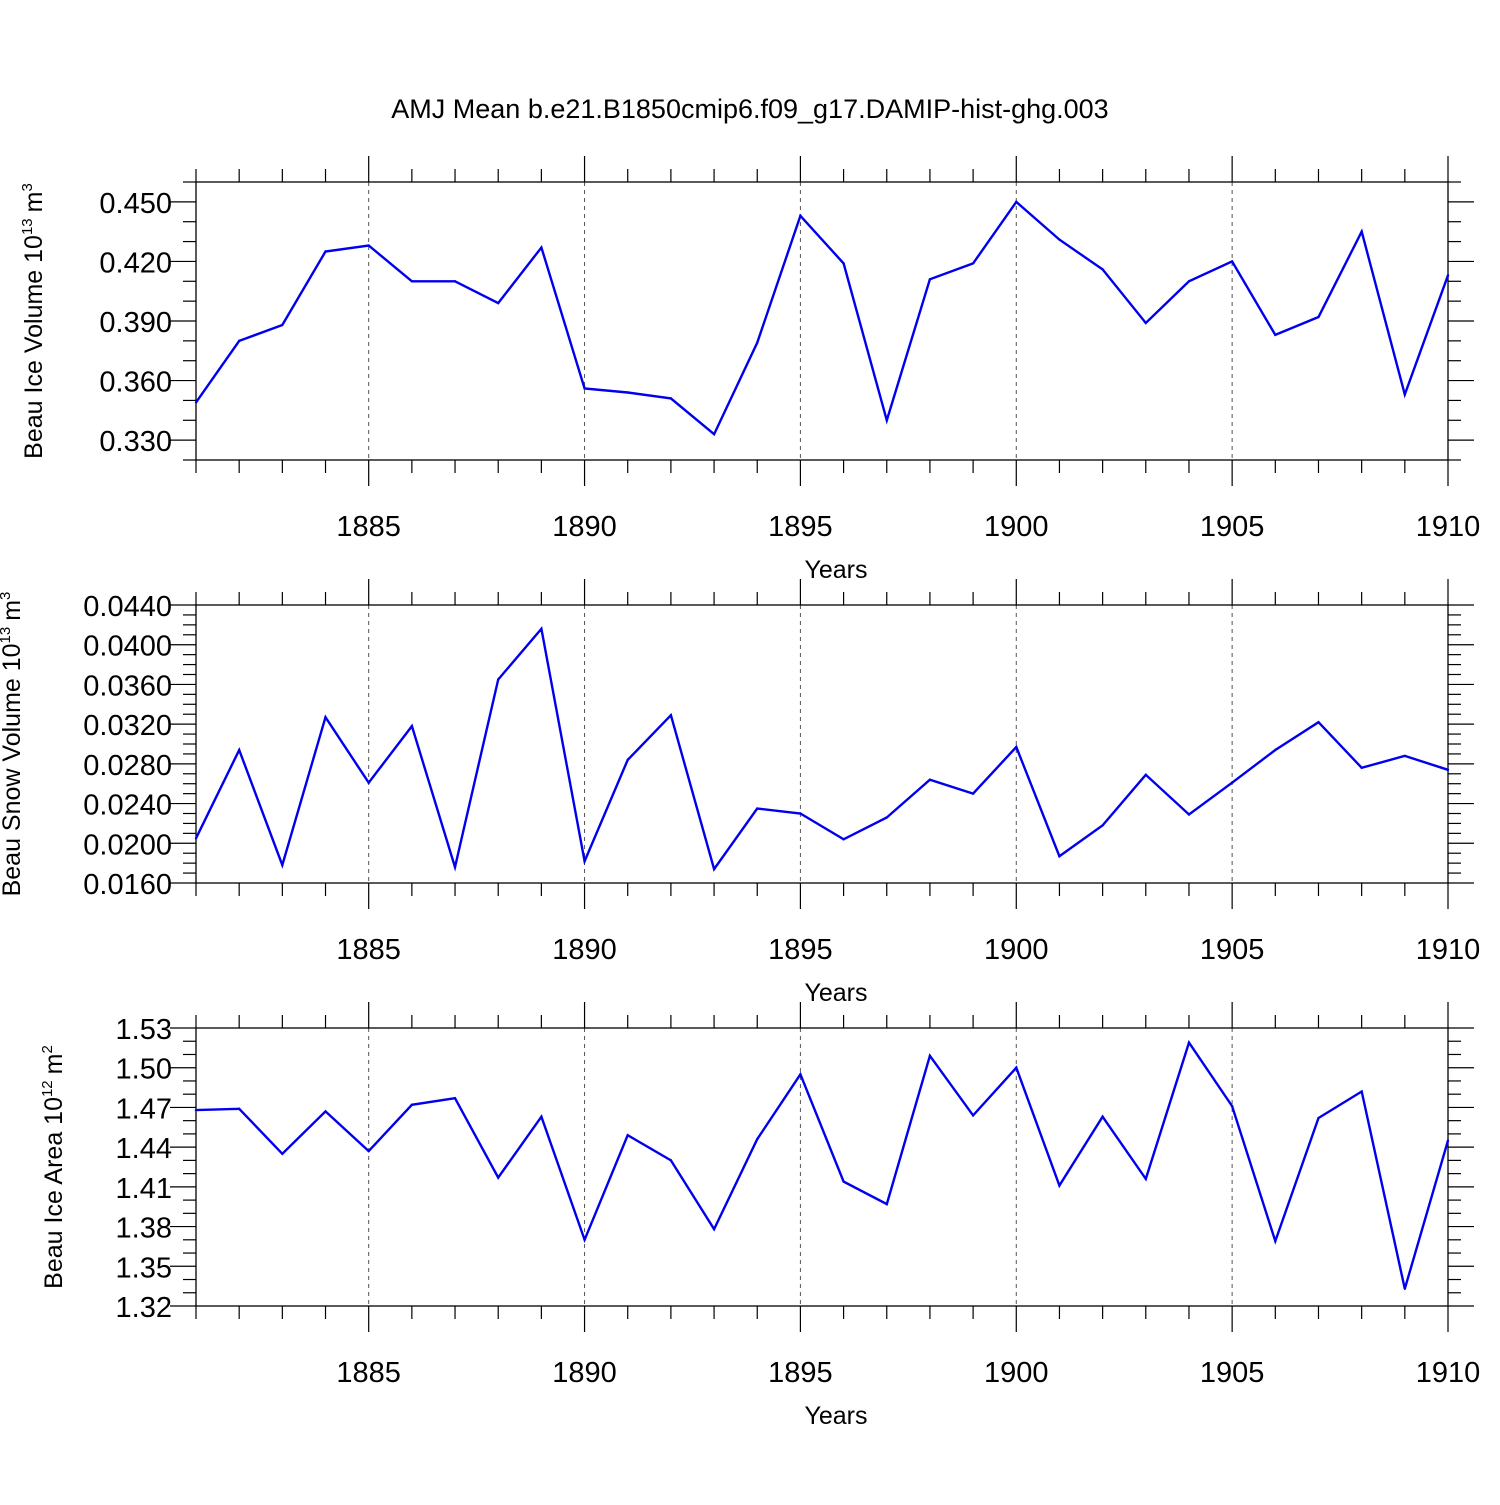  Describe the element at coordinates (54, 1193) in the screenshot. I see `y-axis-title-text: Beau Ice Area 10` at that location.